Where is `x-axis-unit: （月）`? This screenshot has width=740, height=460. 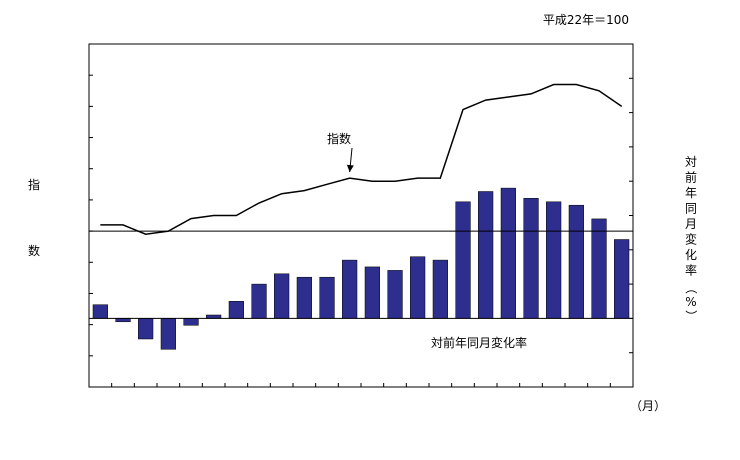 x-axis-unit: （月） is located at coordinates (648, 406).